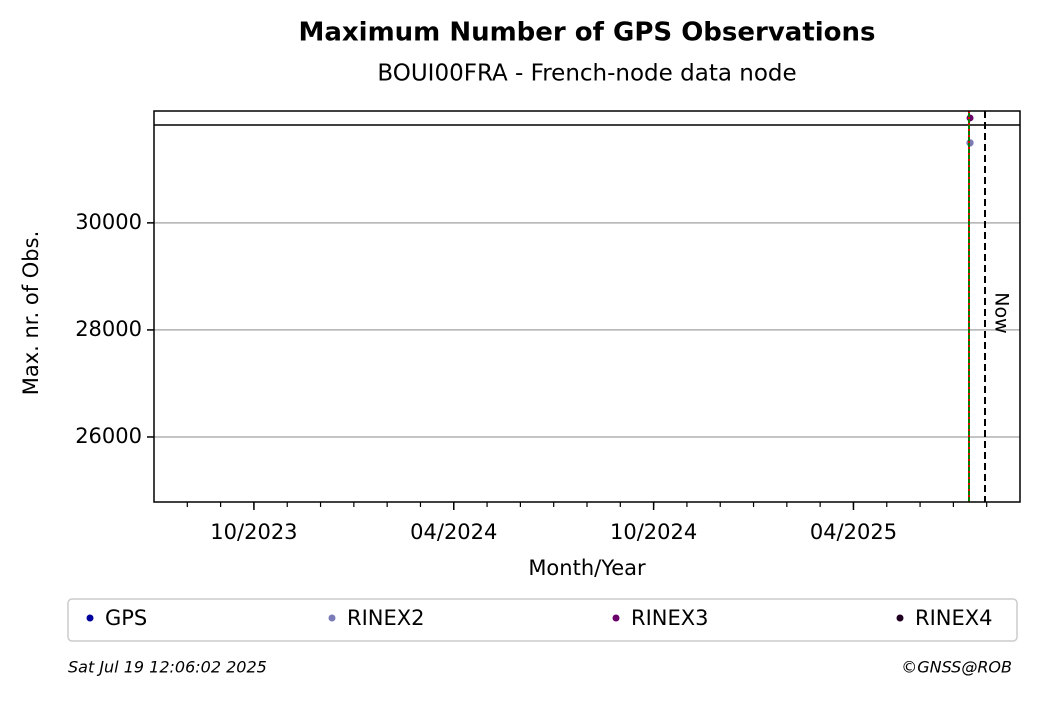 Image resolution: width=1040 pixels, height=703 pixels. Describe the element at coordinates (853, 532) in the screenshot. I see `x-tick-label: 04/2025` at that location.